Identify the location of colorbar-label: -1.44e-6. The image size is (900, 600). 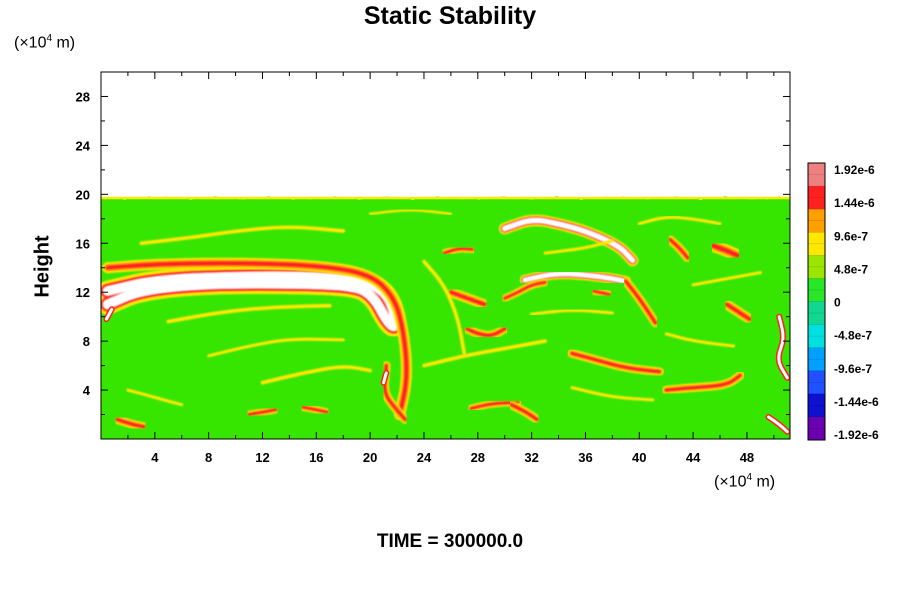
(856, 402).